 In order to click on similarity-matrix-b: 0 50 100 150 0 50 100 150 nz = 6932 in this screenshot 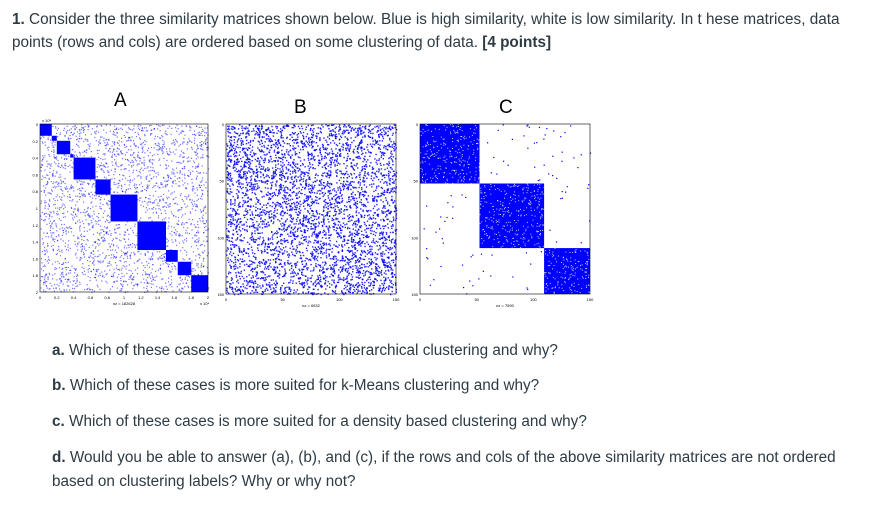, I will do `click(313, 219)`.